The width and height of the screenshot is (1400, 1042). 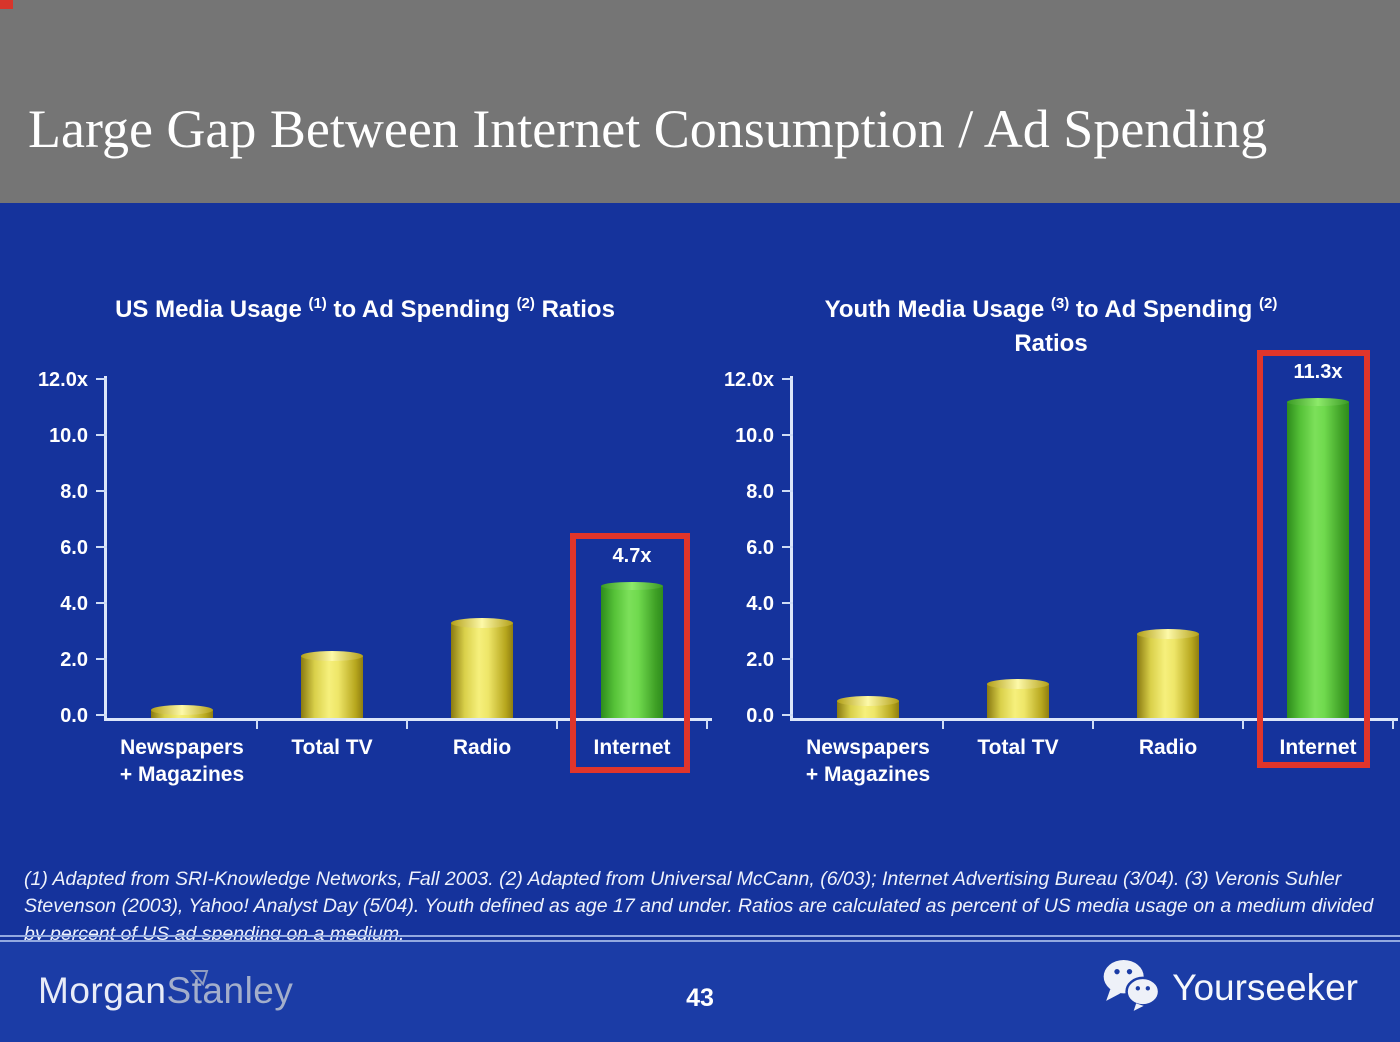 I want to click on internet-highlight-box-left, so click(x=630, y=653).